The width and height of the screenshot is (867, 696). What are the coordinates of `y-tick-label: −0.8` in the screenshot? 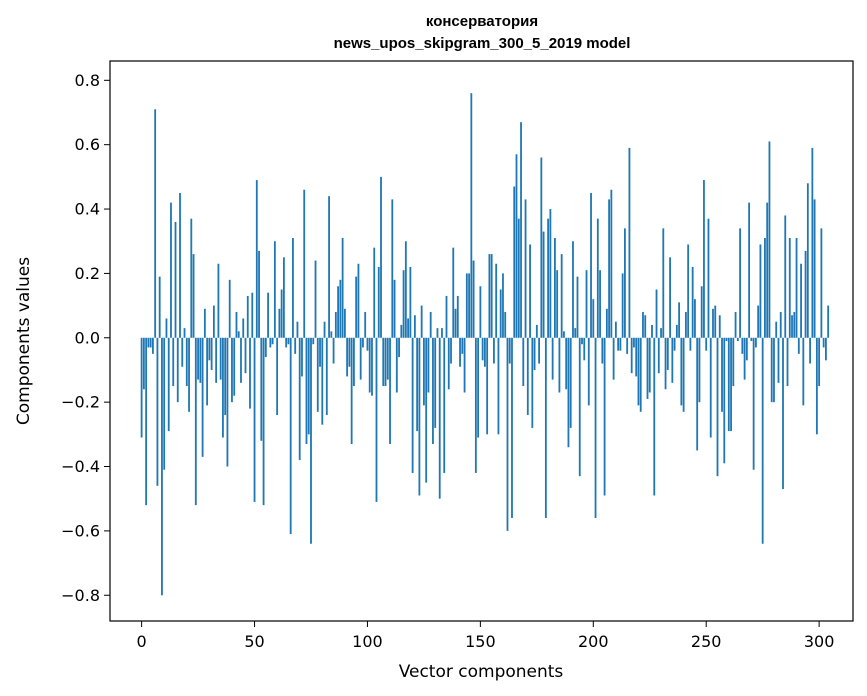 It's located at (80, 595).